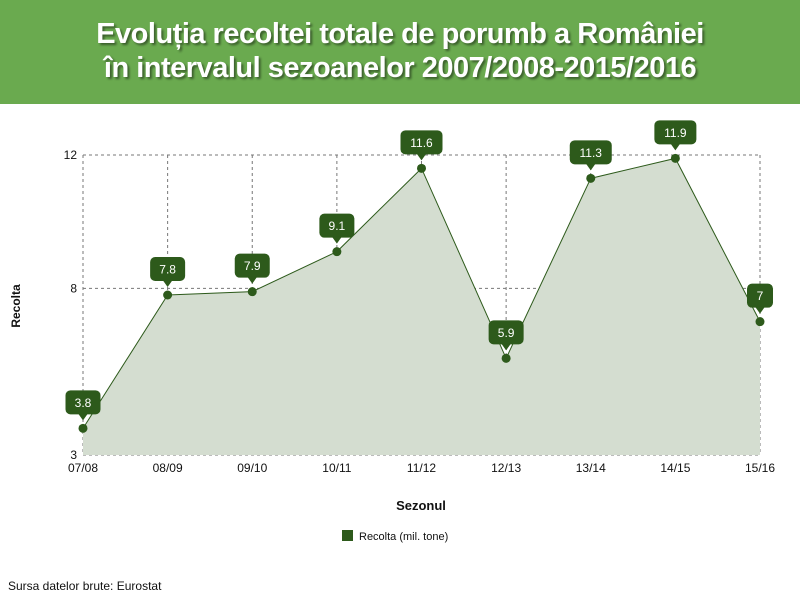 The height and width of the screenshot is (600, 800). I want to click on data-label-text: 7, so click(760, 296).